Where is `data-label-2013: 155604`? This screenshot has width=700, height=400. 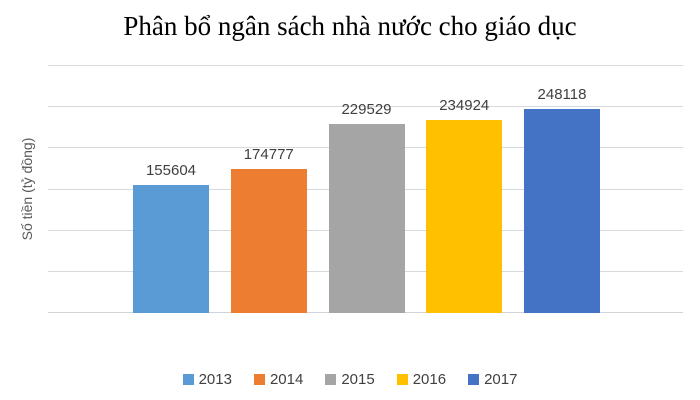
data-label-2013: 155604 is located at coordinates (171, 170).